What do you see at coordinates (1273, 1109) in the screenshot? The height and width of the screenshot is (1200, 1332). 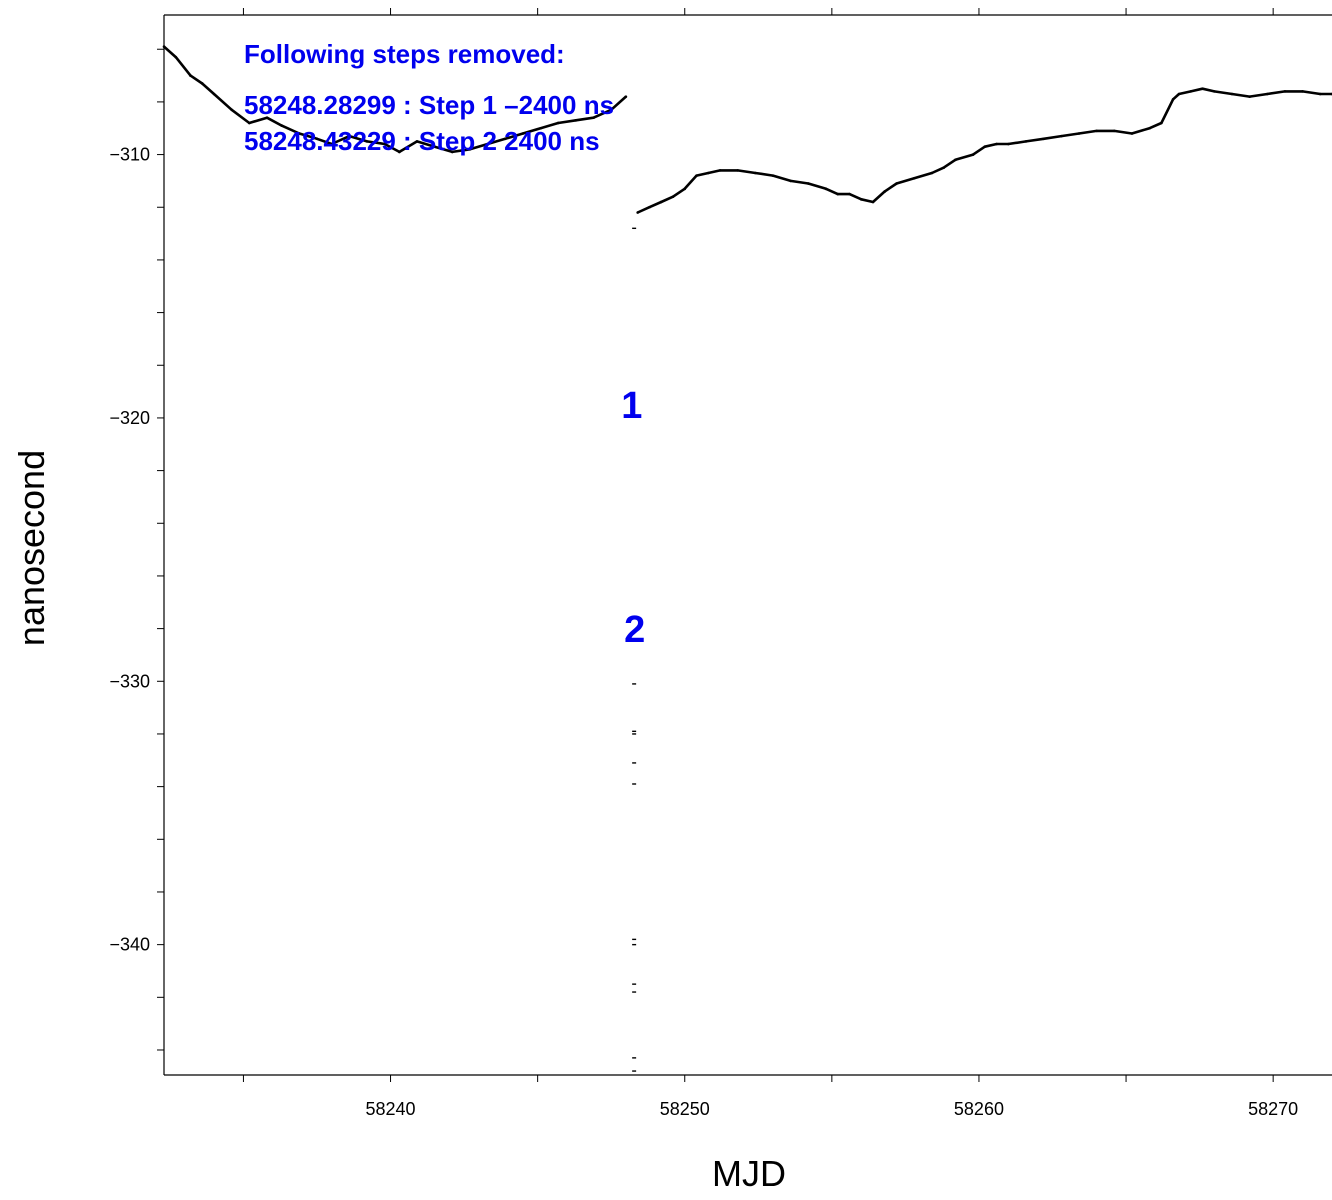 I see `x-tick-label: 58270` at bounding box center [1273, 1109].